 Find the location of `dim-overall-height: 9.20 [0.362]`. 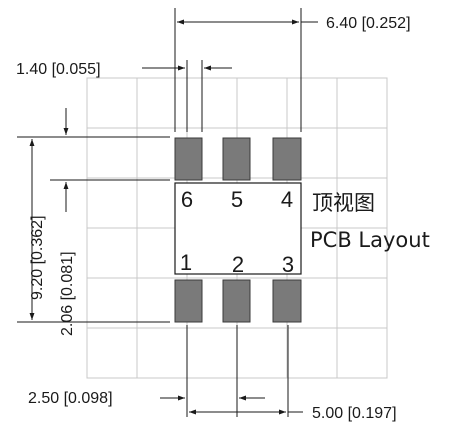

dim-overall-height: 9.20 [0.362] is located at coordinates (37, 257).